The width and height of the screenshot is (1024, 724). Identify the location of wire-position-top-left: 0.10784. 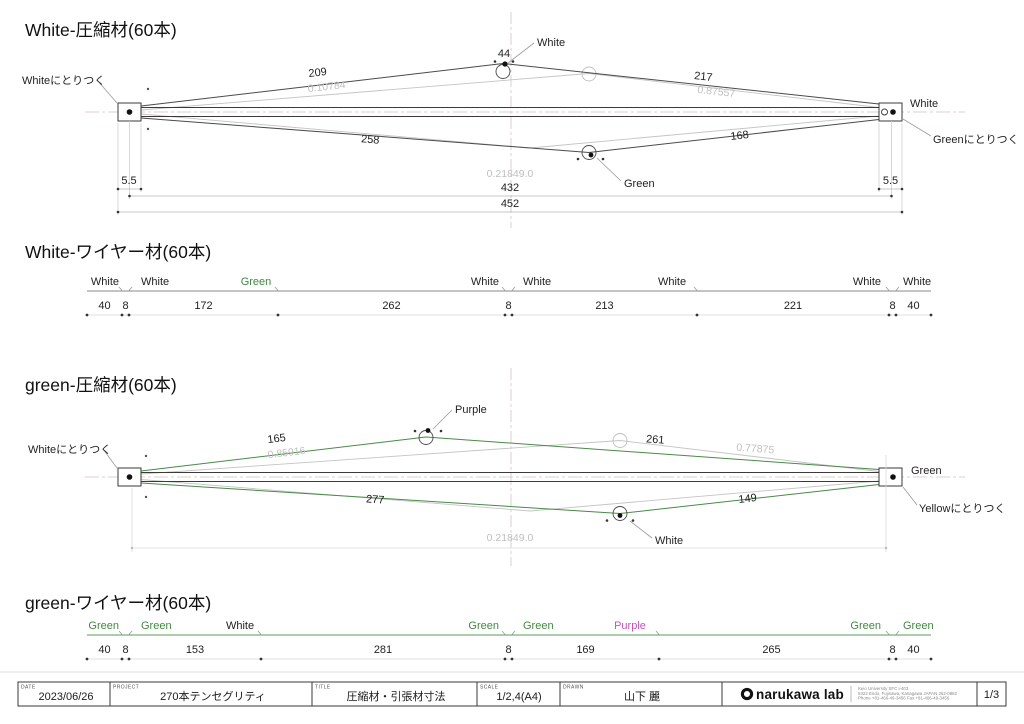
(326, 87).